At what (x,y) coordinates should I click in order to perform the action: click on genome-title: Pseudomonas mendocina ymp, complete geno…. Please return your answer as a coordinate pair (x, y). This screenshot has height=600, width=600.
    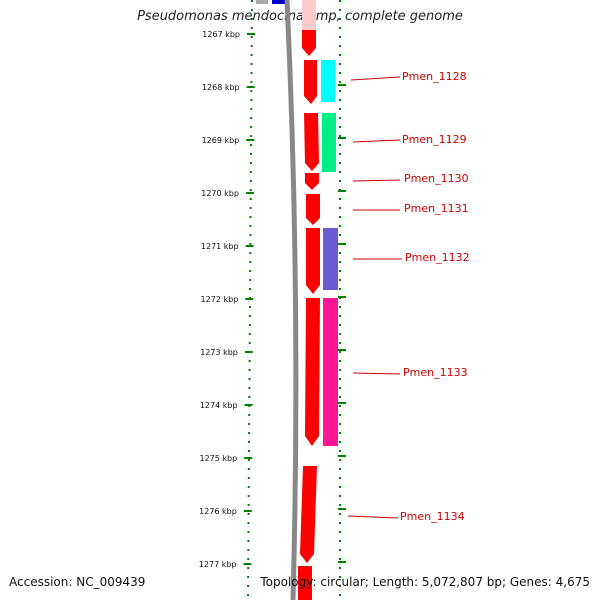
    Looking at the image, I should click on (300, 16).